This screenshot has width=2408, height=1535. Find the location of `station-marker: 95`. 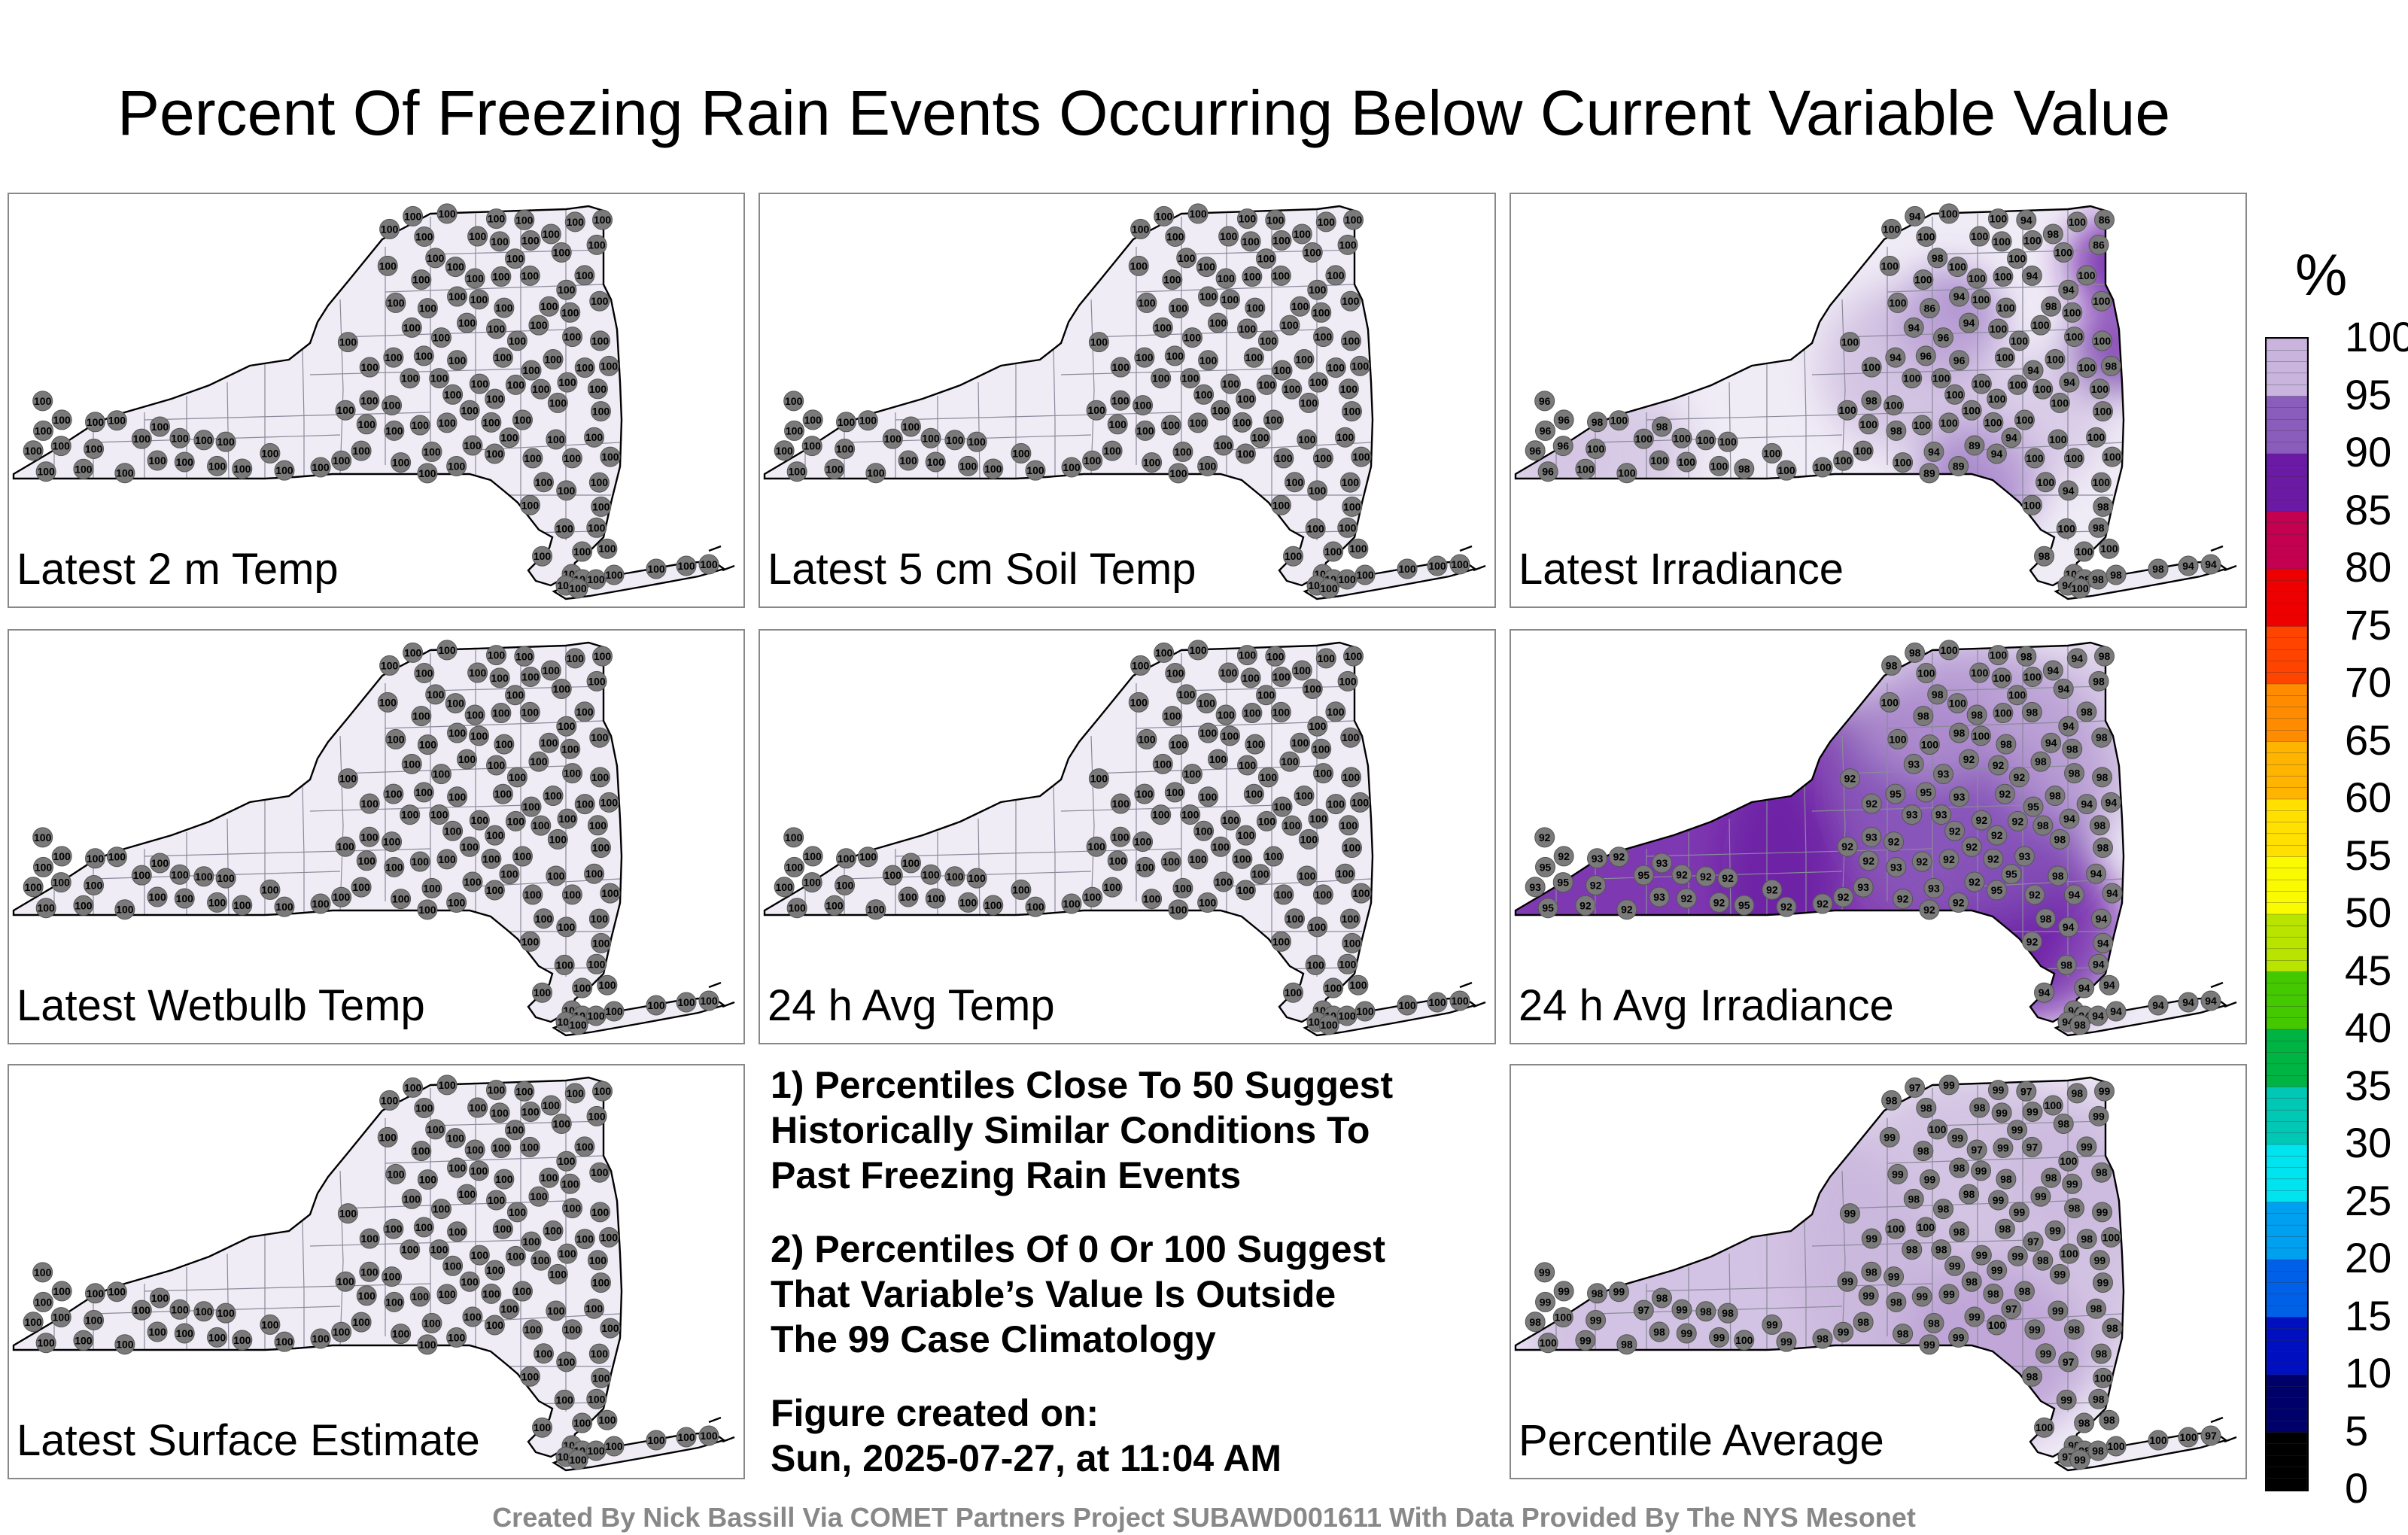

station-marker: 95 is located at coordinates (1562, 882).